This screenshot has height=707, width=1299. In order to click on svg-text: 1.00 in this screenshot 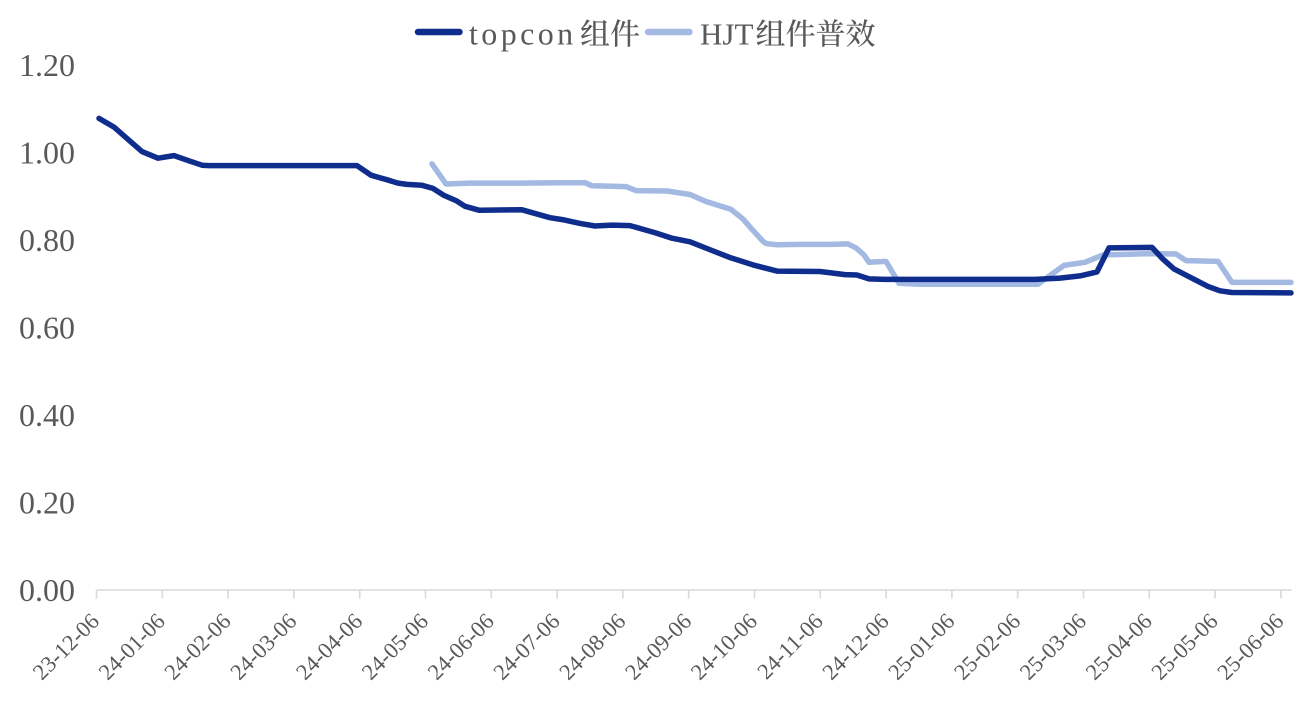, I will do `click(47, 153)`.